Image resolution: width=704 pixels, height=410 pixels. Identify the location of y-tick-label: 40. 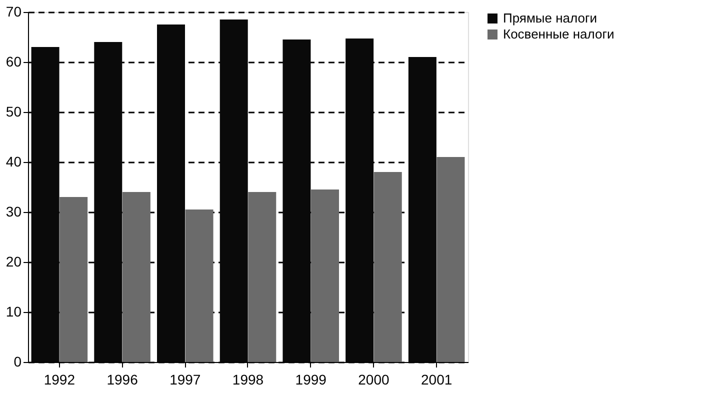
(14, 162).